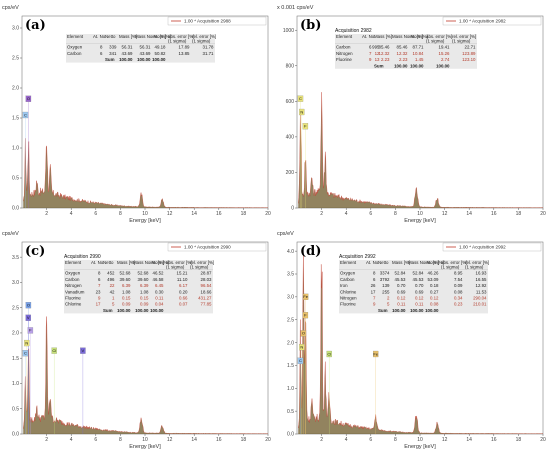 The image size is (550, 451). What do you see at coordinates (290, 298) in the screenshot?
I see `y-tick-label: 3.0` at bounding box center [290, 298].